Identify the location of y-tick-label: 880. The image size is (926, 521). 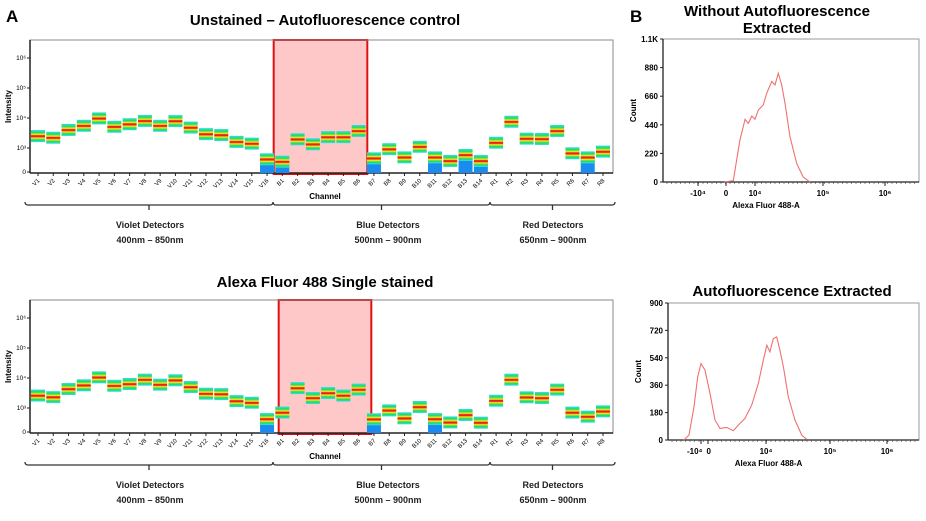
(652, 68).